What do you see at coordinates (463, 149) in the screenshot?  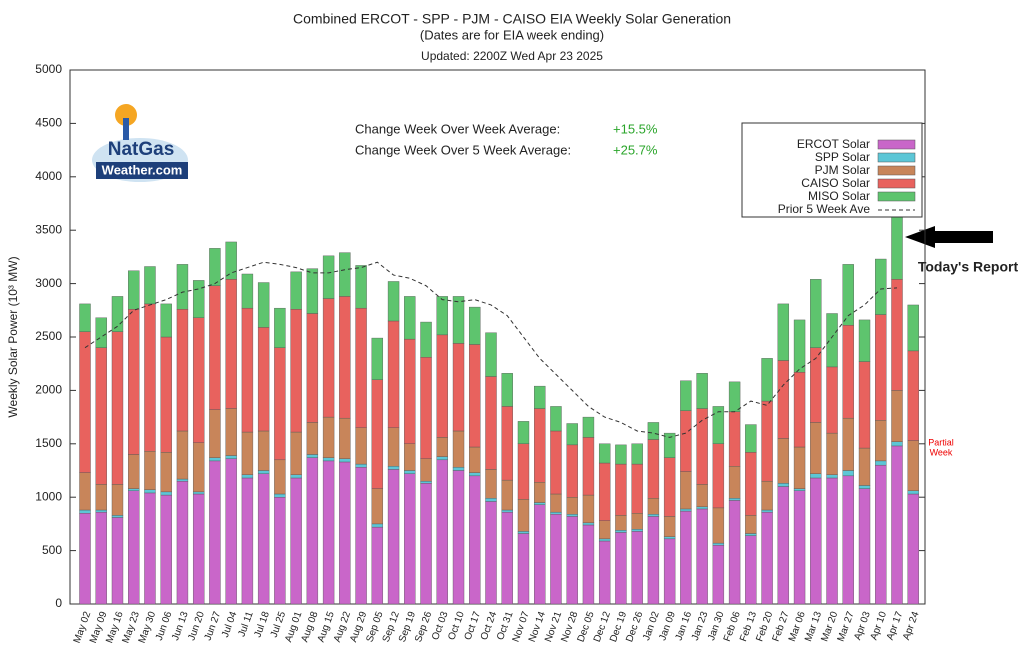 I see `annotation-label: Change Week Over 5 Week Average:` at bounding box center [463, 149].